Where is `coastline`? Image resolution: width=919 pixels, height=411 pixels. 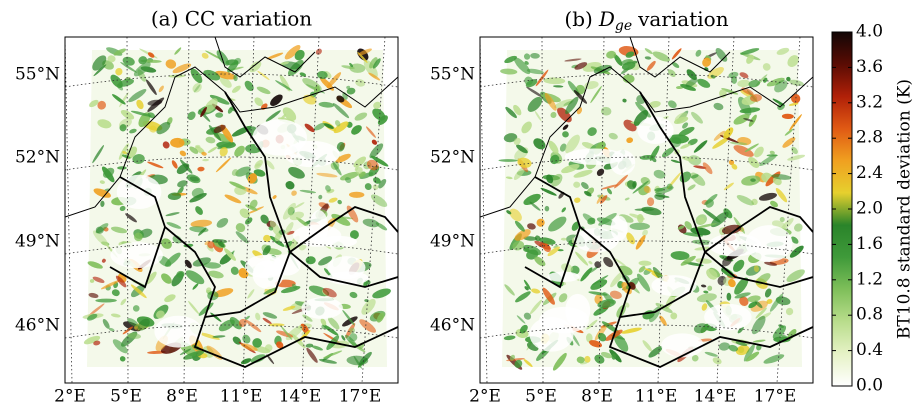
coastline is located at coordinates (680, 57).